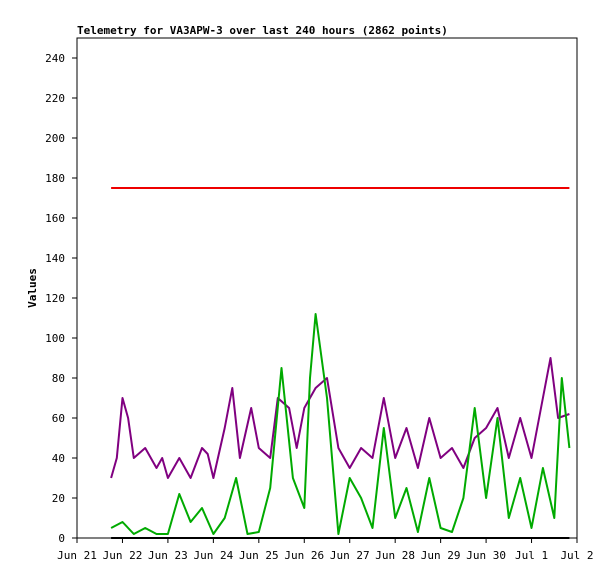 This screenshot has width=615, height=579. I want to click on y-tick-label: 60, so click(58, 418).